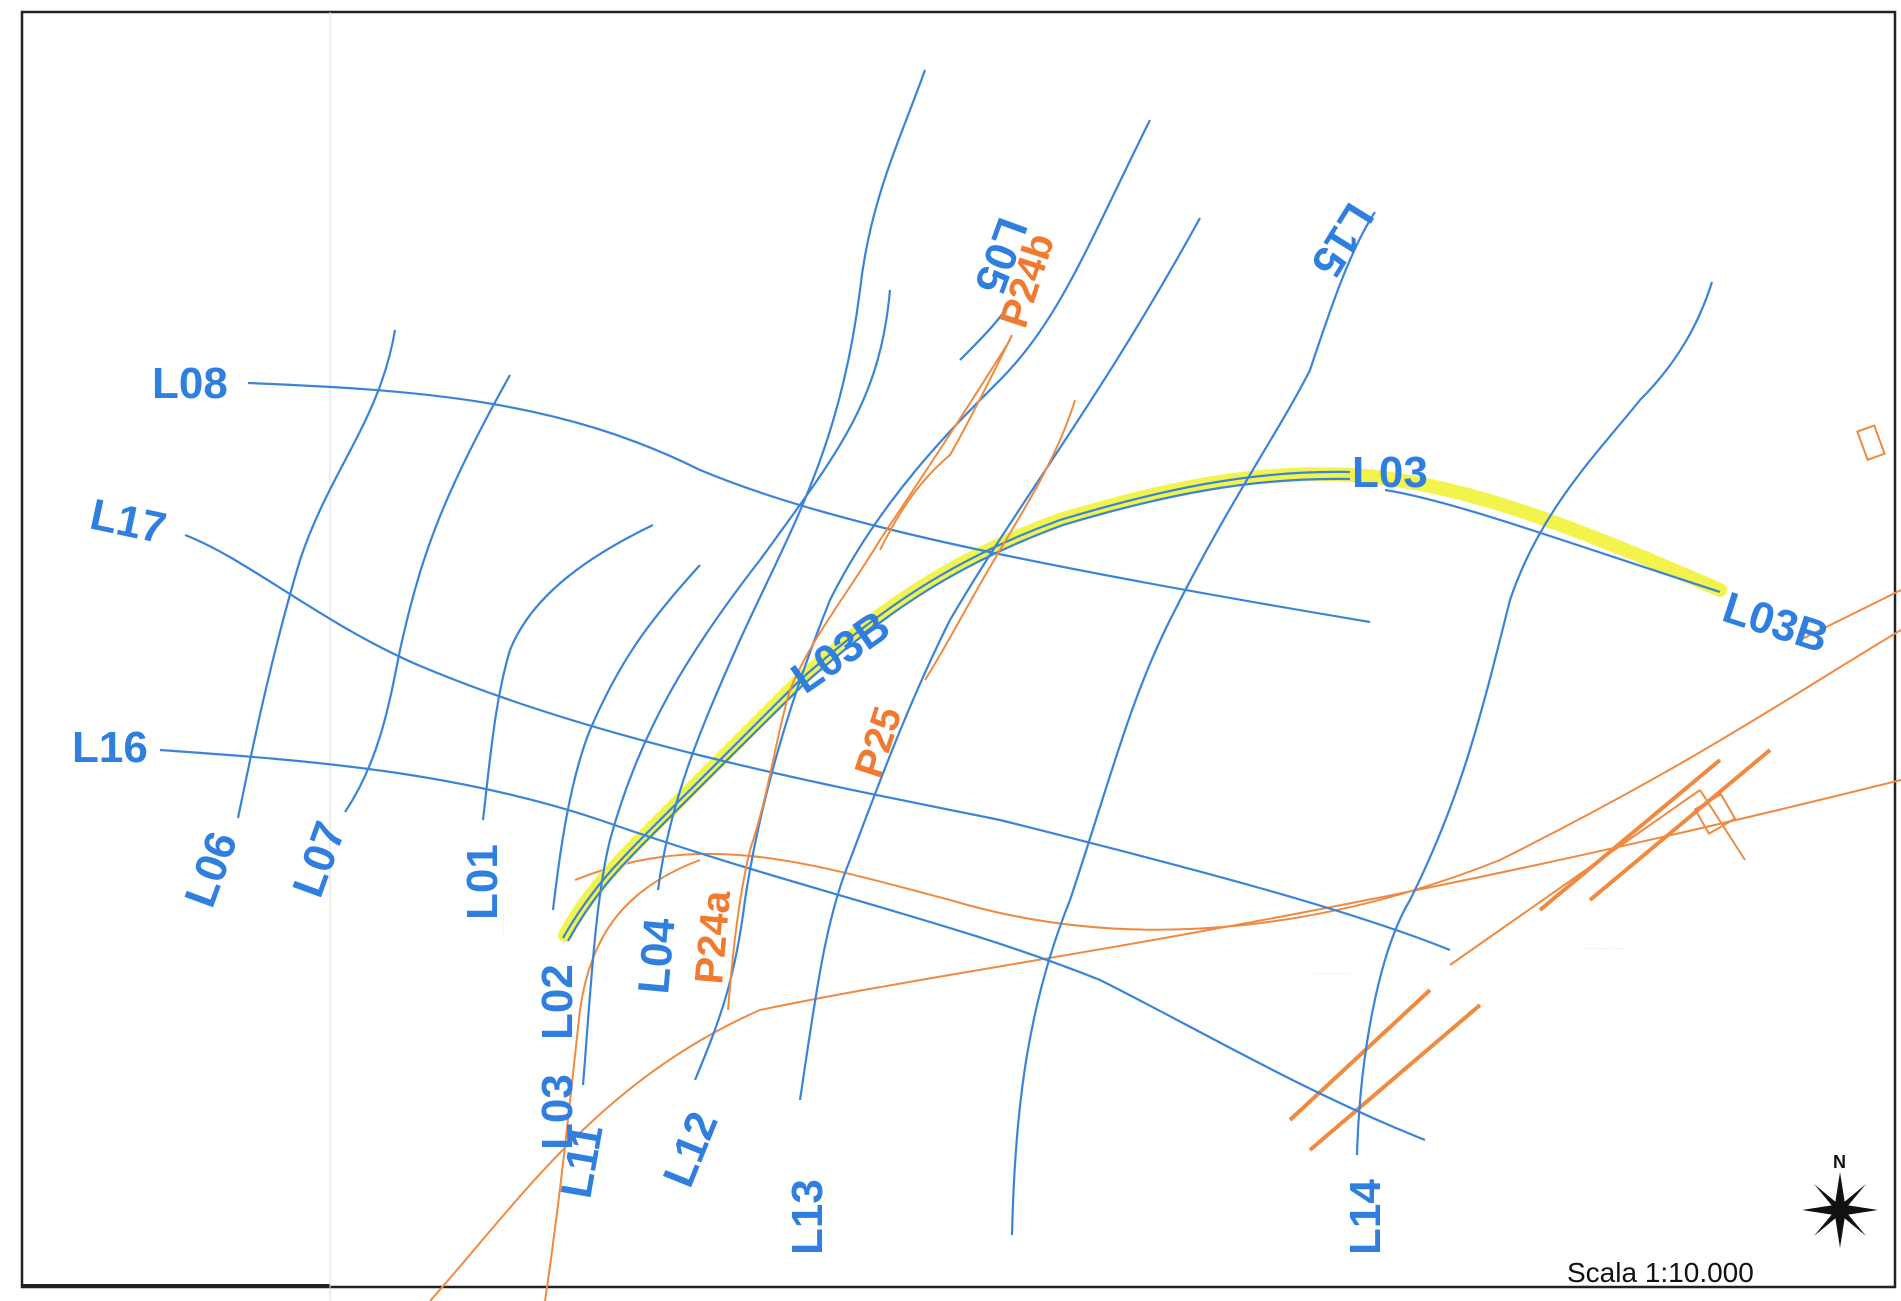 The height and width of the screenshot is (1301, 1901). Describe the element at coordinates (1334, 974) in the screenshot. I see `annotation-note-1: · · · · · · · · · · · · ·` at that location.